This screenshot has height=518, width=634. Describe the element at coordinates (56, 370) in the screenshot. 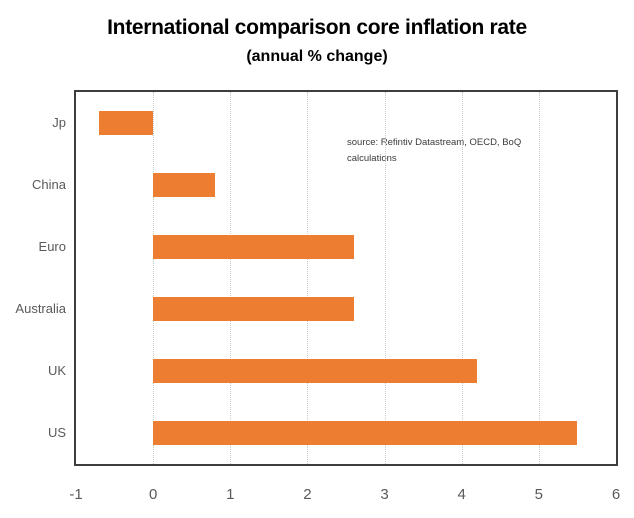

I see `category-label-uk: UK` at that location.